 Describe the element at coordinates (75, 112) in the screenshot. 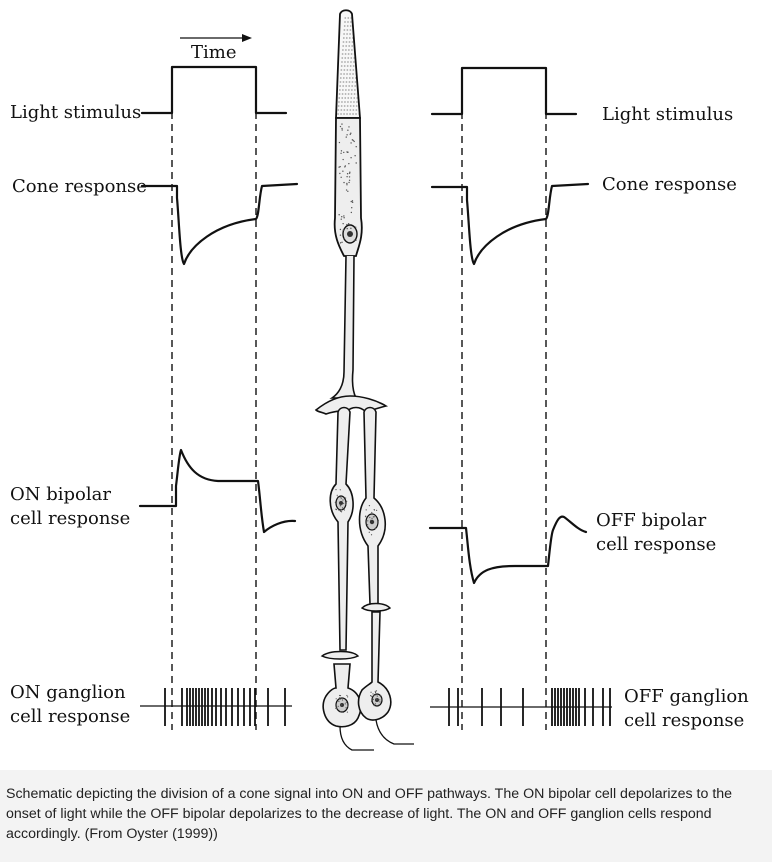

I see `left-light-stimulus-label: Light stimulus` at that location.